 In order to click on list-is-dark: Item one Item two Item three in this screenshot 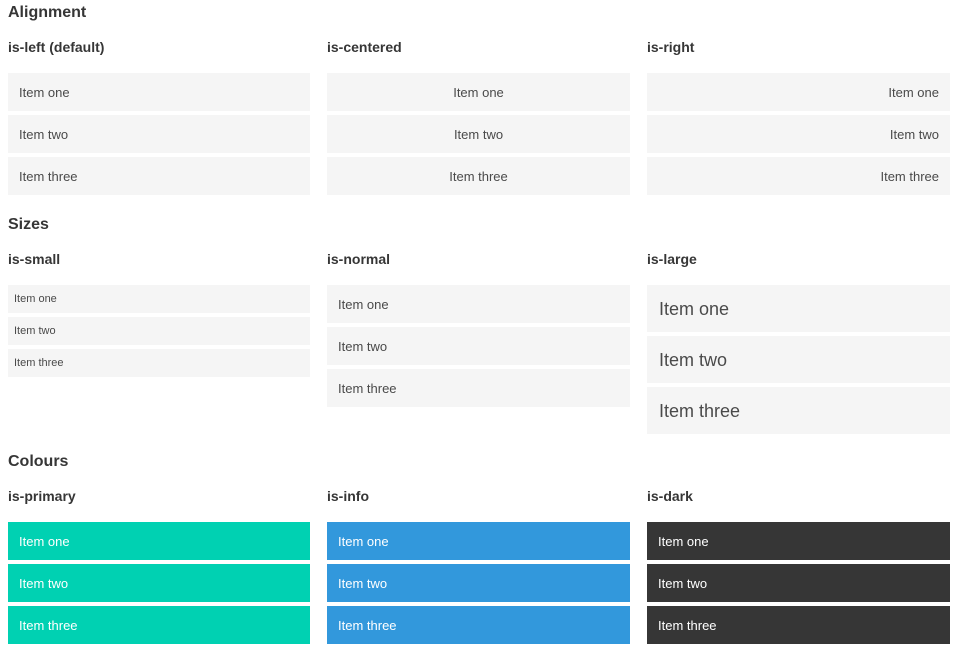, I will do `click(798, 583)`.